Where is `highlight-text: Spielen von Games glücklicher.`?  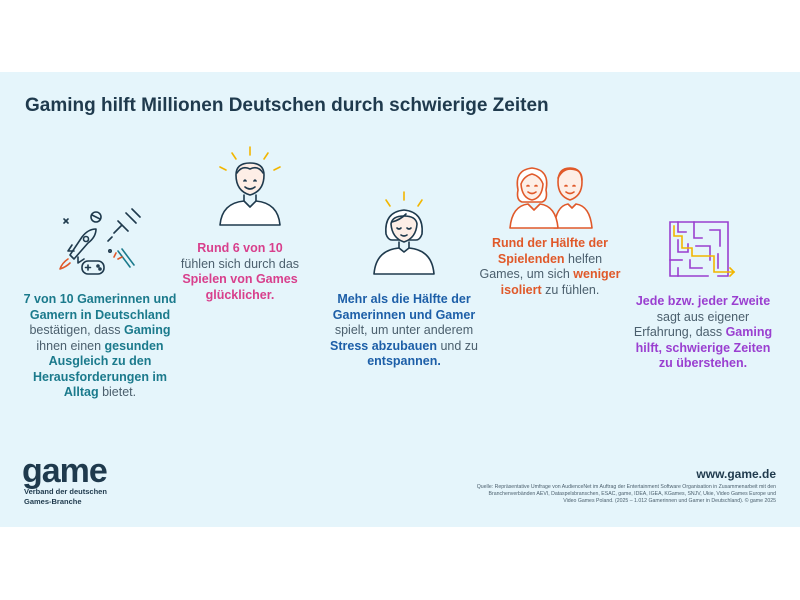
highlight-text: Spielen von Games glücklicher. is located at coordinates (240, 287).